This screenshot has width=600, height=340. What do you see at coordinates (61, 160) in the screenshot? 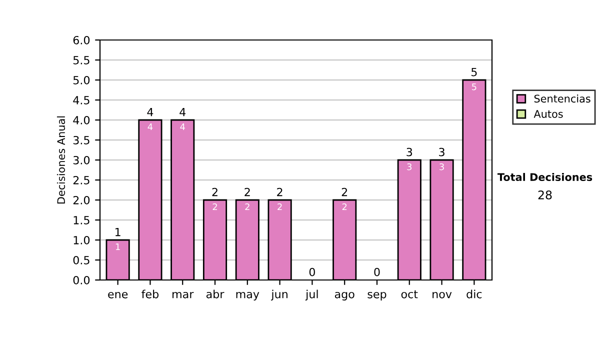
I see `y-axis-title: Decisiones Anual` at bounding box center [61, 160].